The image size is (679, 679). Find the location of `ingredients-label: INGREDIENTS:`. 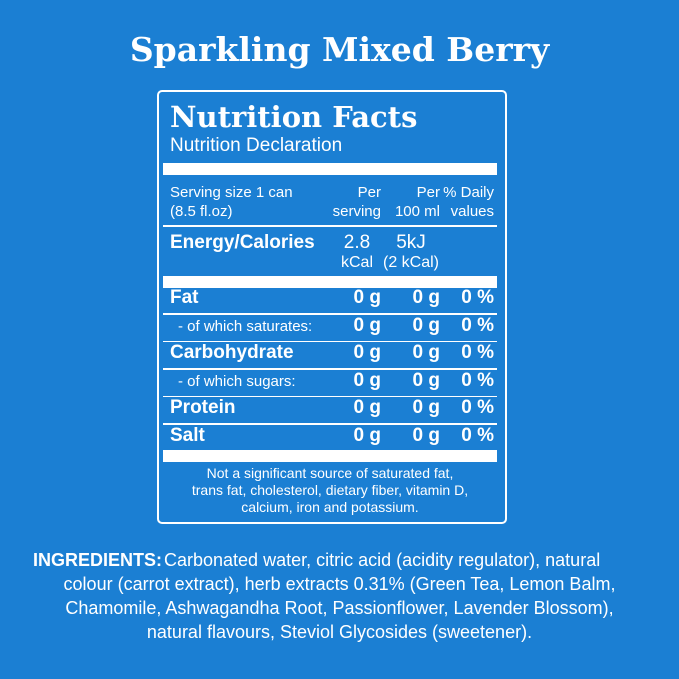

ingredients-label: INGREDIENTS: is located at coordinates (98, 560).